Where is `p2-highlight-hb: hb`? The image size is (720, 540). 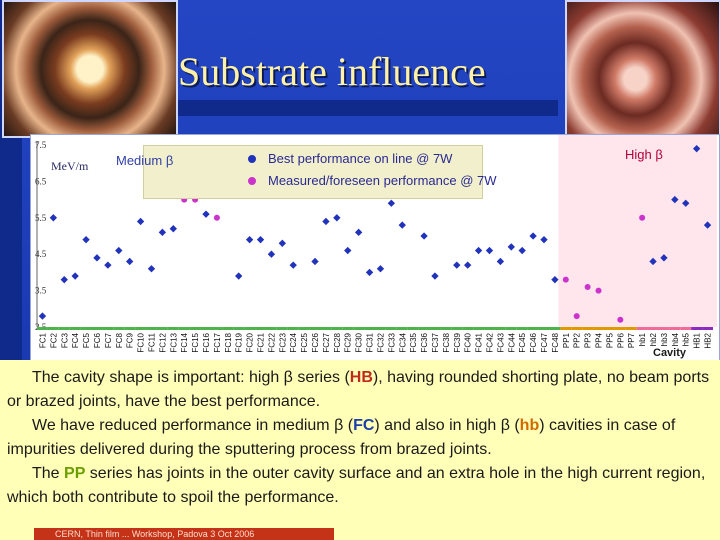
p2-highlight-hb: hb is located at coordinates (529, 425).